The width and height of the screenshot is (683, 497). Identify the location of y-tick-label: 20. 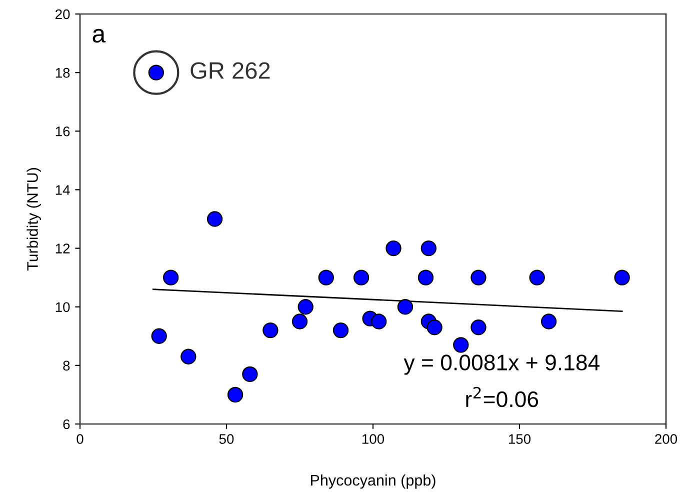
(63, 14).